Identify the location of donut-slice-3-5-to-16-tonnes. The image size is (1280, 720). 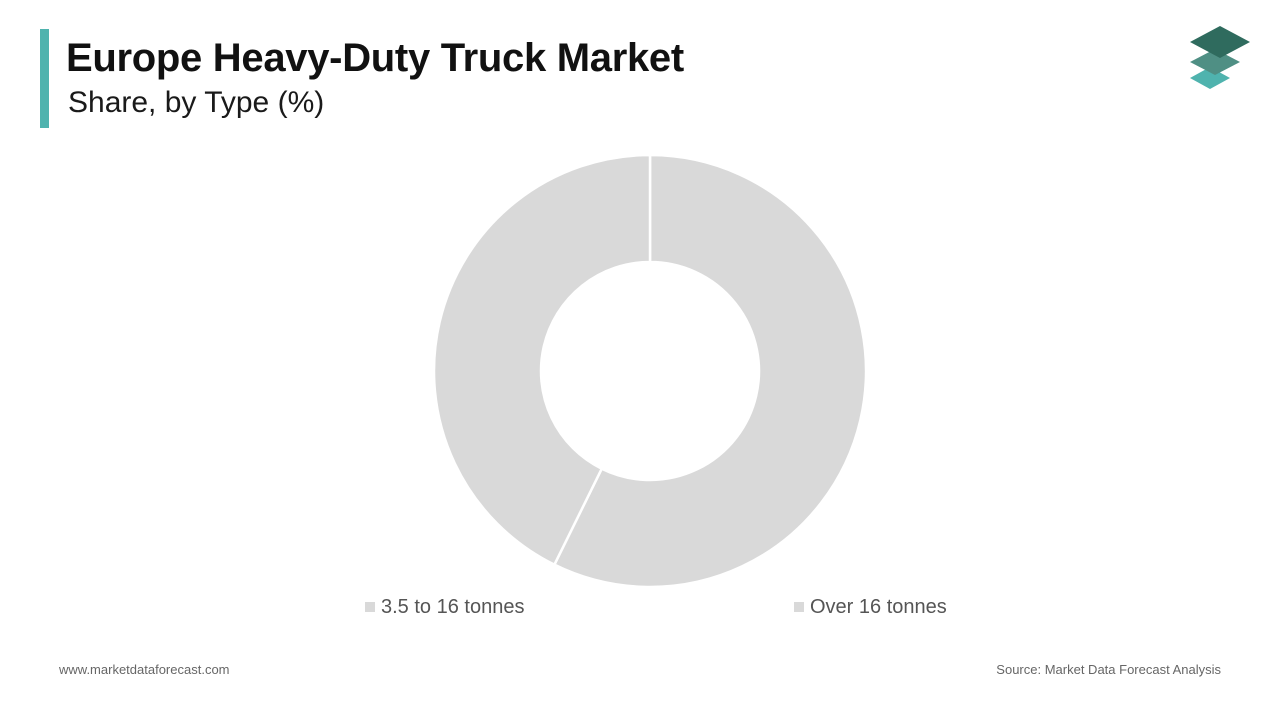
(542, 359).